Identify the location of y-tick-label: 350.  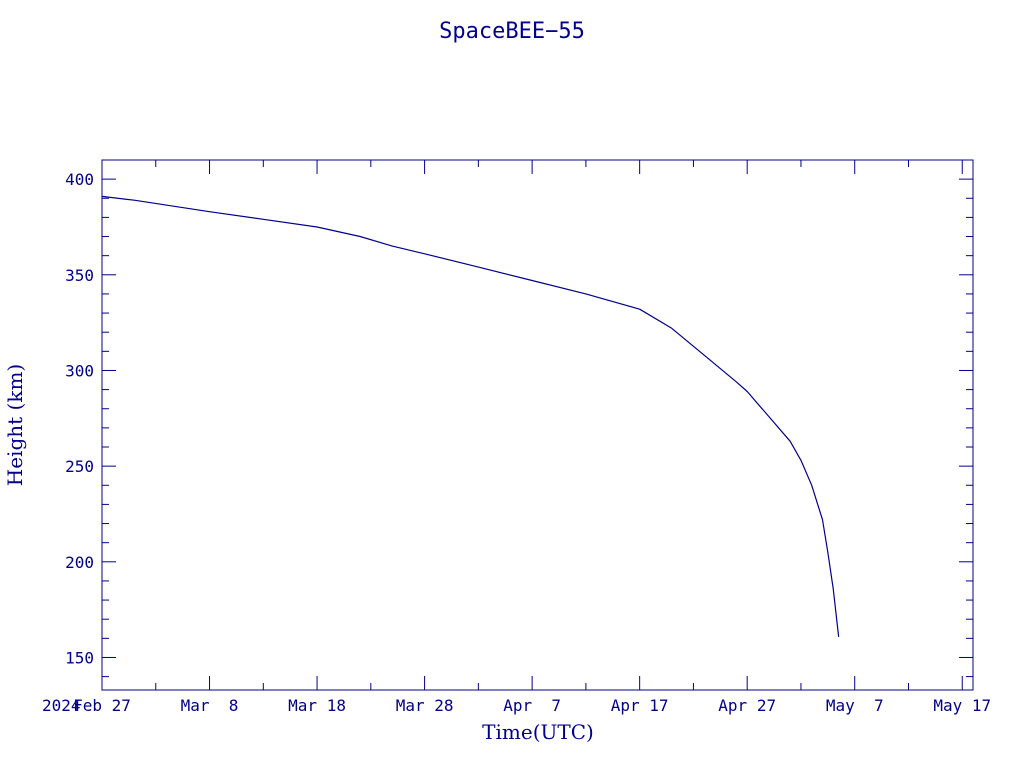
(79, 275).